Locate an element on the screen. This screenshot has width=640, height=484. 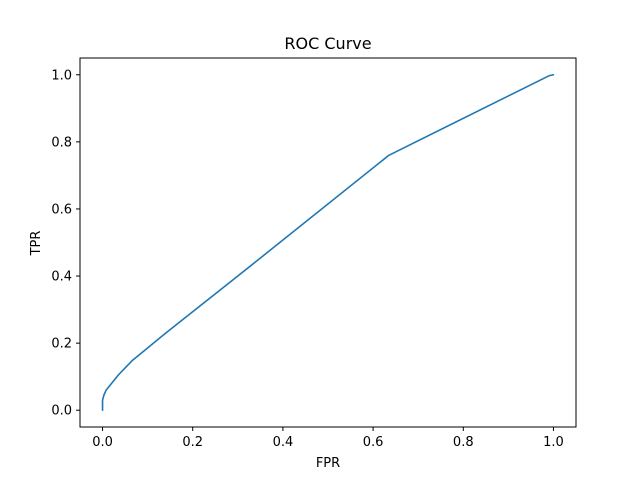
x-axis-label: FPR is located at coordinates (328, 463).